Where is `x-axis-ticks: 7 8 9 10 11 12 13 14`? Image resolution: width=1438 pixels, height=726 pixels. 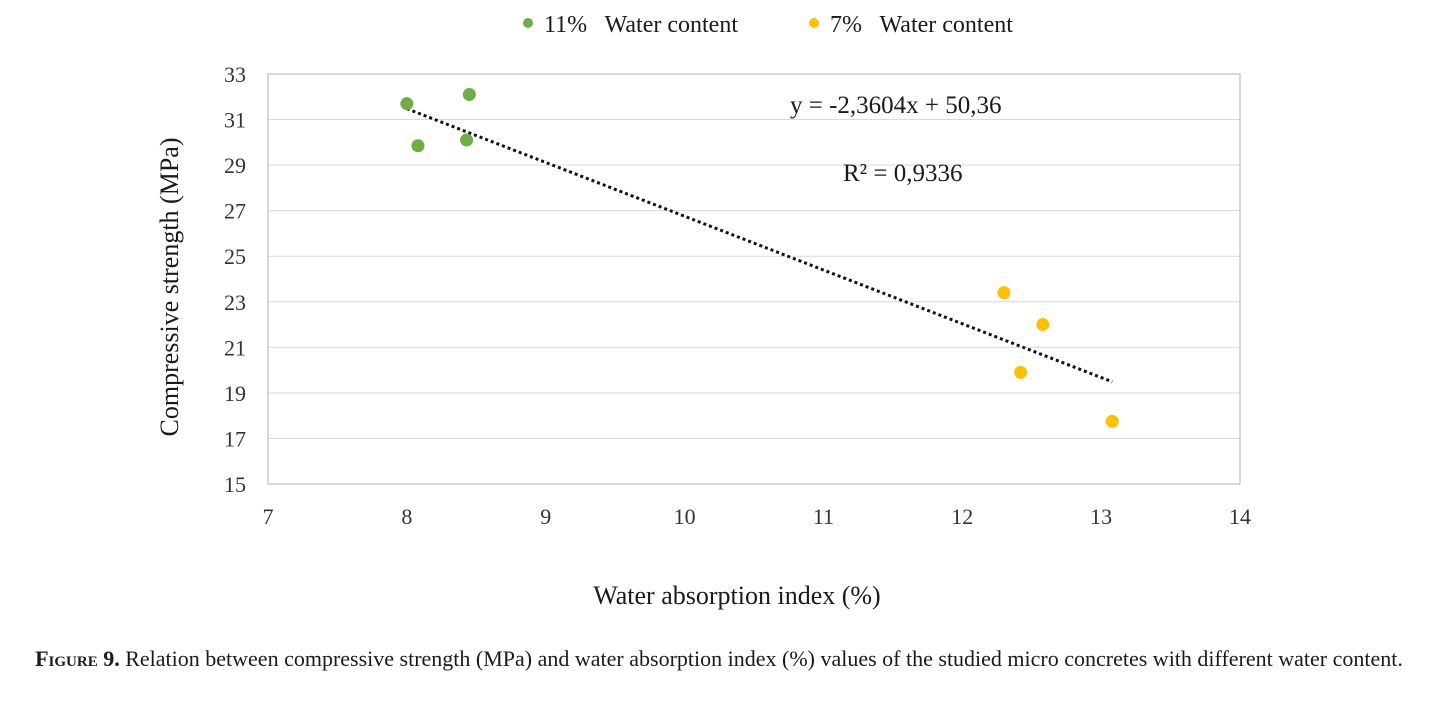
x-axis-ticks: 7 8 9 10 11 12 13 14 is located at coordinates (757, 516).